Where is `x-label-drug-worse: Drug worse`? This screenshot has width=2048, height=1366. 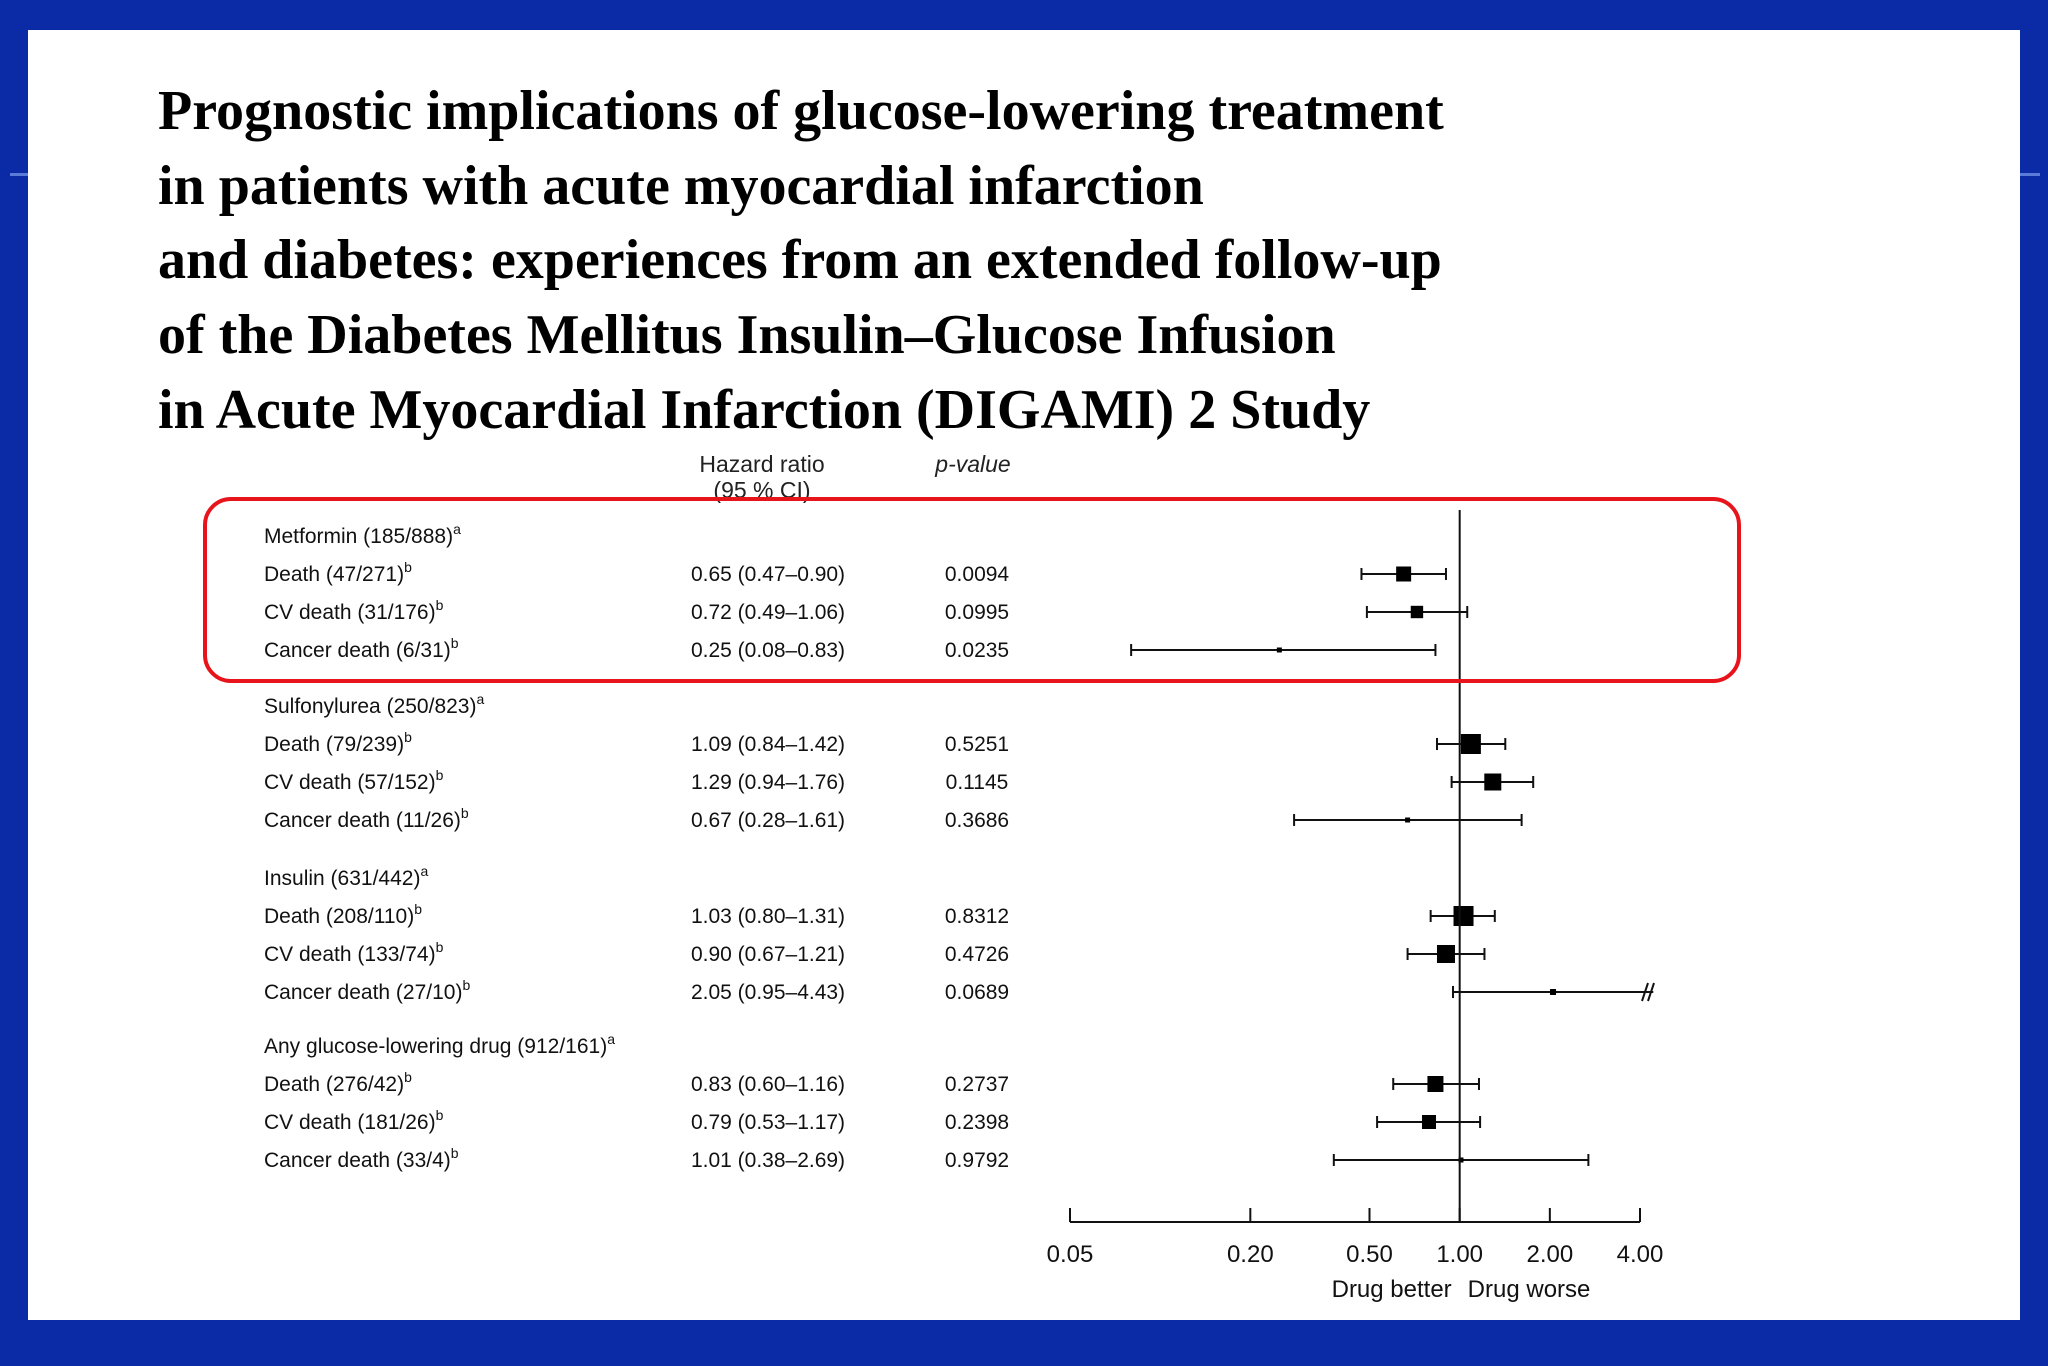 x-label-drug-worse: Drug worse is located at coordinates (1529, 1289).